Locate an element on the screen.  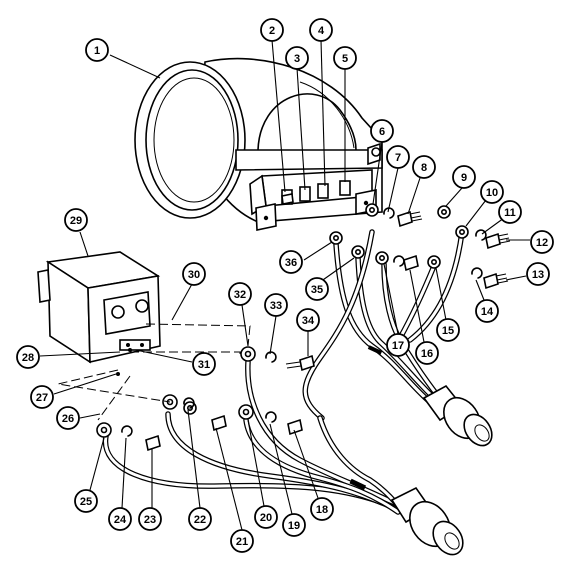
svg-text: 11 is located at coordinates (510, 213).